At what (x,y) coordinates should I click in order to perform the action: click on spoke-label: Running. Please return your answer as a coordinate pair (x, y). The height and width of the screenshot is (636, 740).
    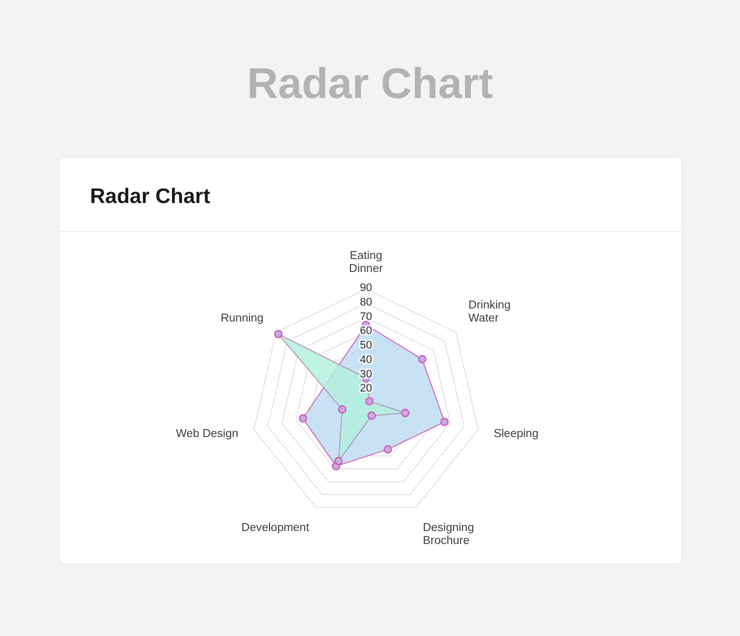
    Looking at the image, I should click on (242, 318).